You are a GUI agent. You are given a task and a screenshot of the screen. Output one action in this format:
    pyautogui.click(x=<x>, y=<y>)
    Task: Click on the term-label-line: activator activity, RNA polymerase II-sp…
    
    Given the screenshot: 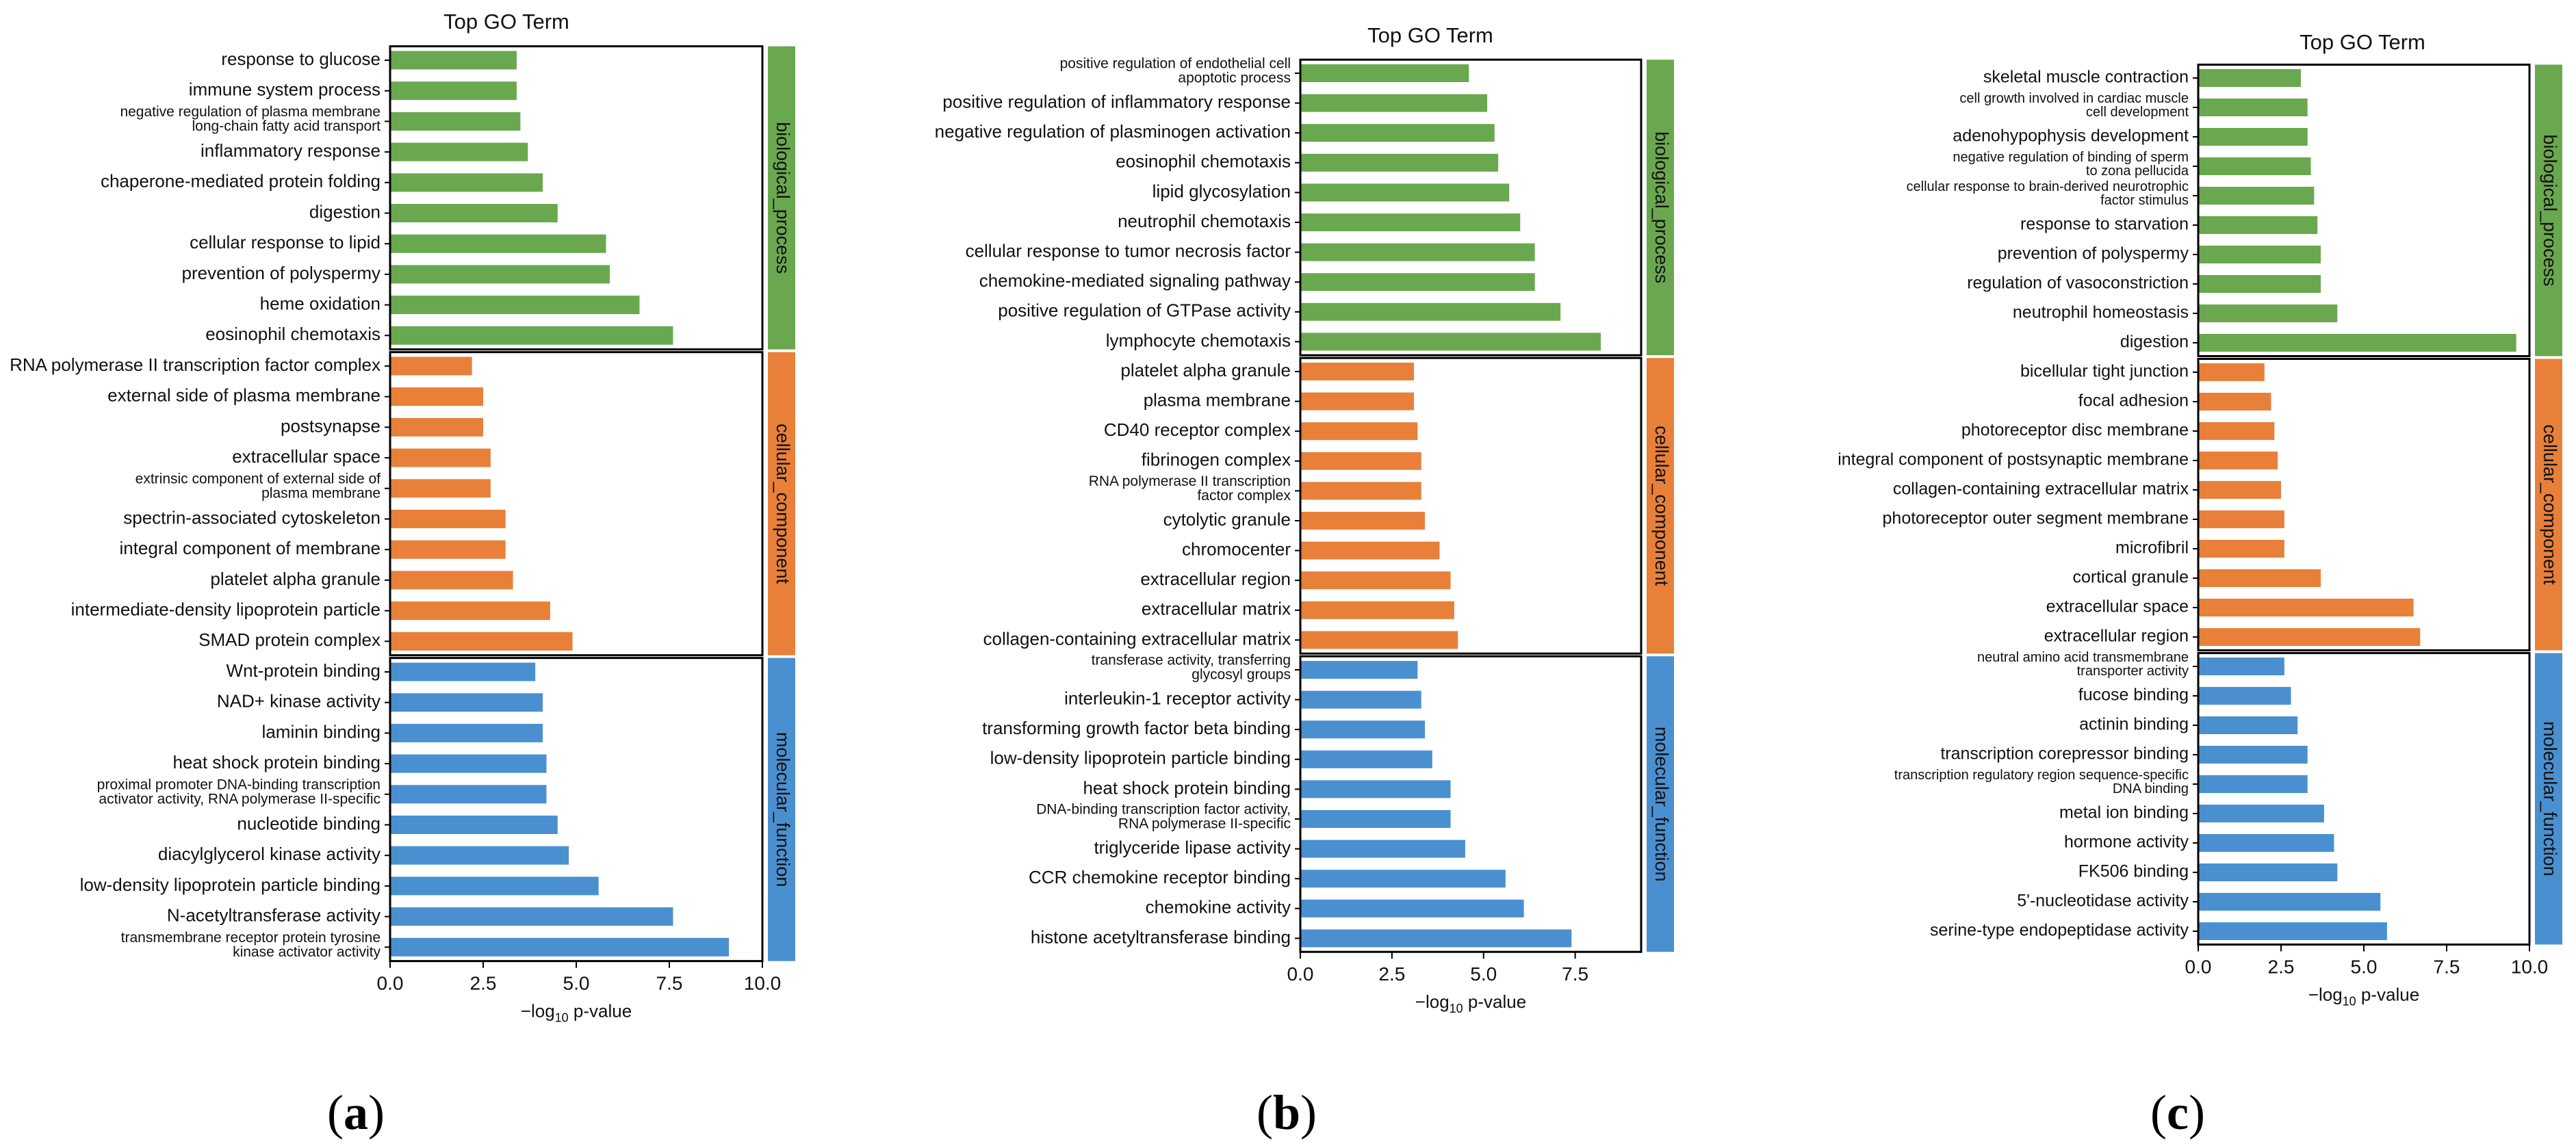 What is the action you would take?
    pyautogui.click(x=240, y=799)
    